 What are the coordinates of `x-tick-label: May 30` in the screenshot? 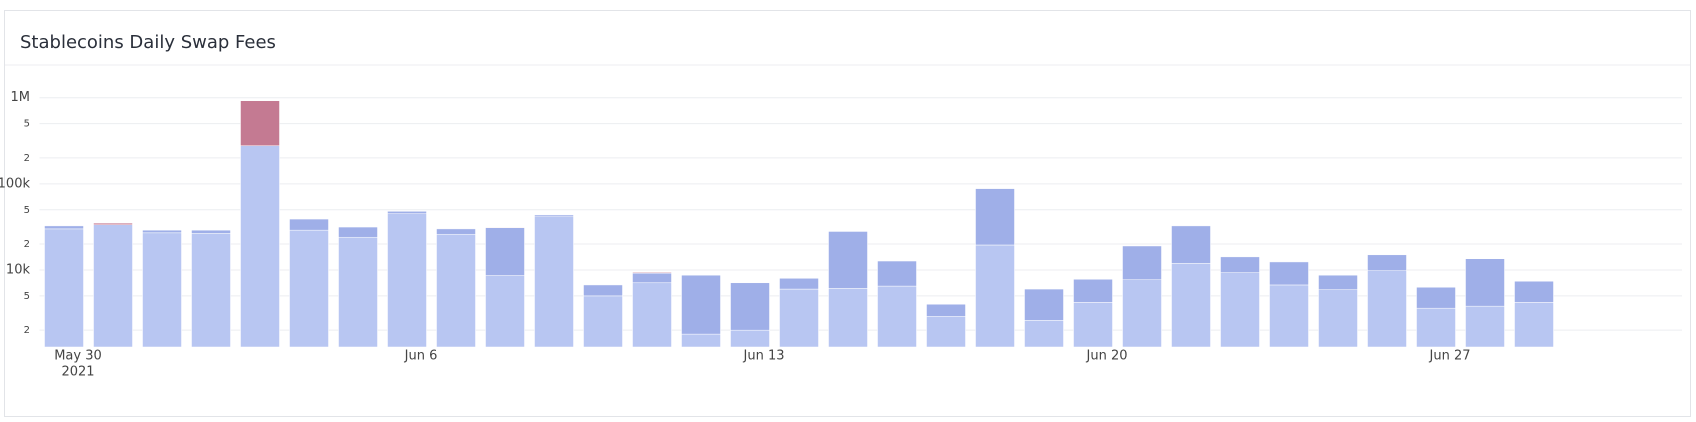 It's located at (78, 356).